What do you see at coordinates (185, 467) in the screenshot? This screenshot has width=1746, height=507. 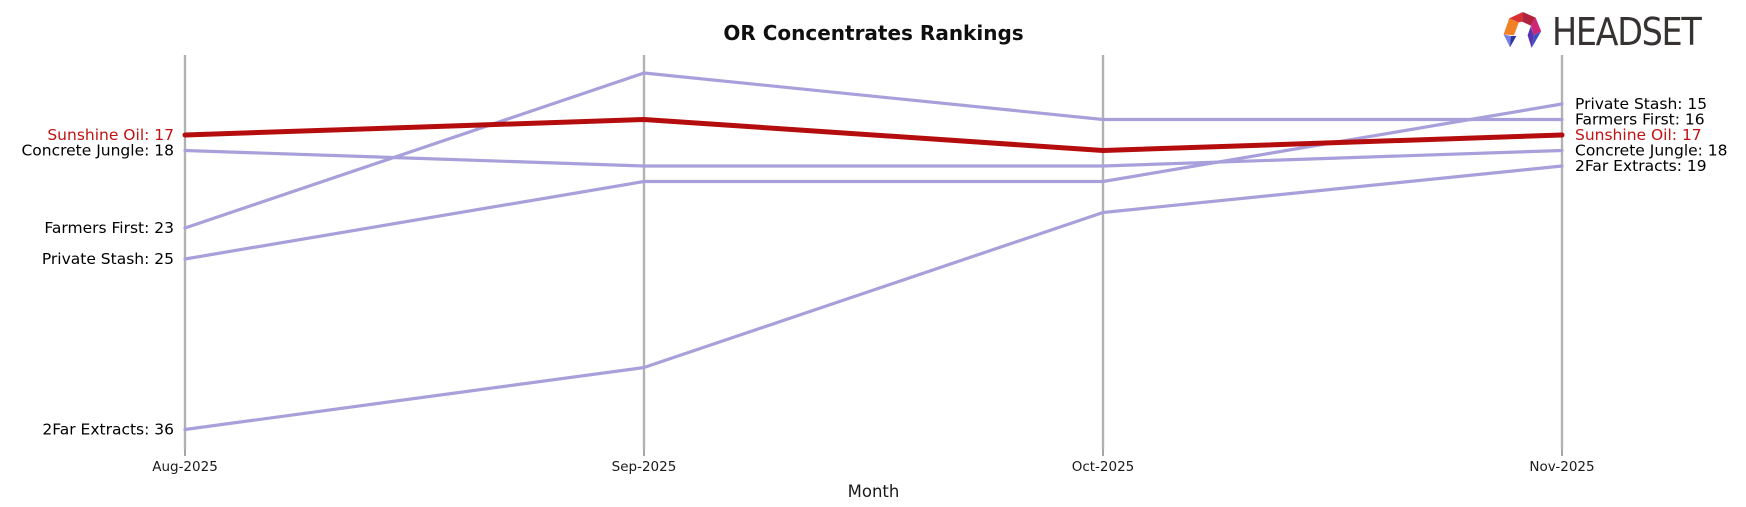 I see `month-tick-label: Aug-2025` at bounding box center [185, 467].